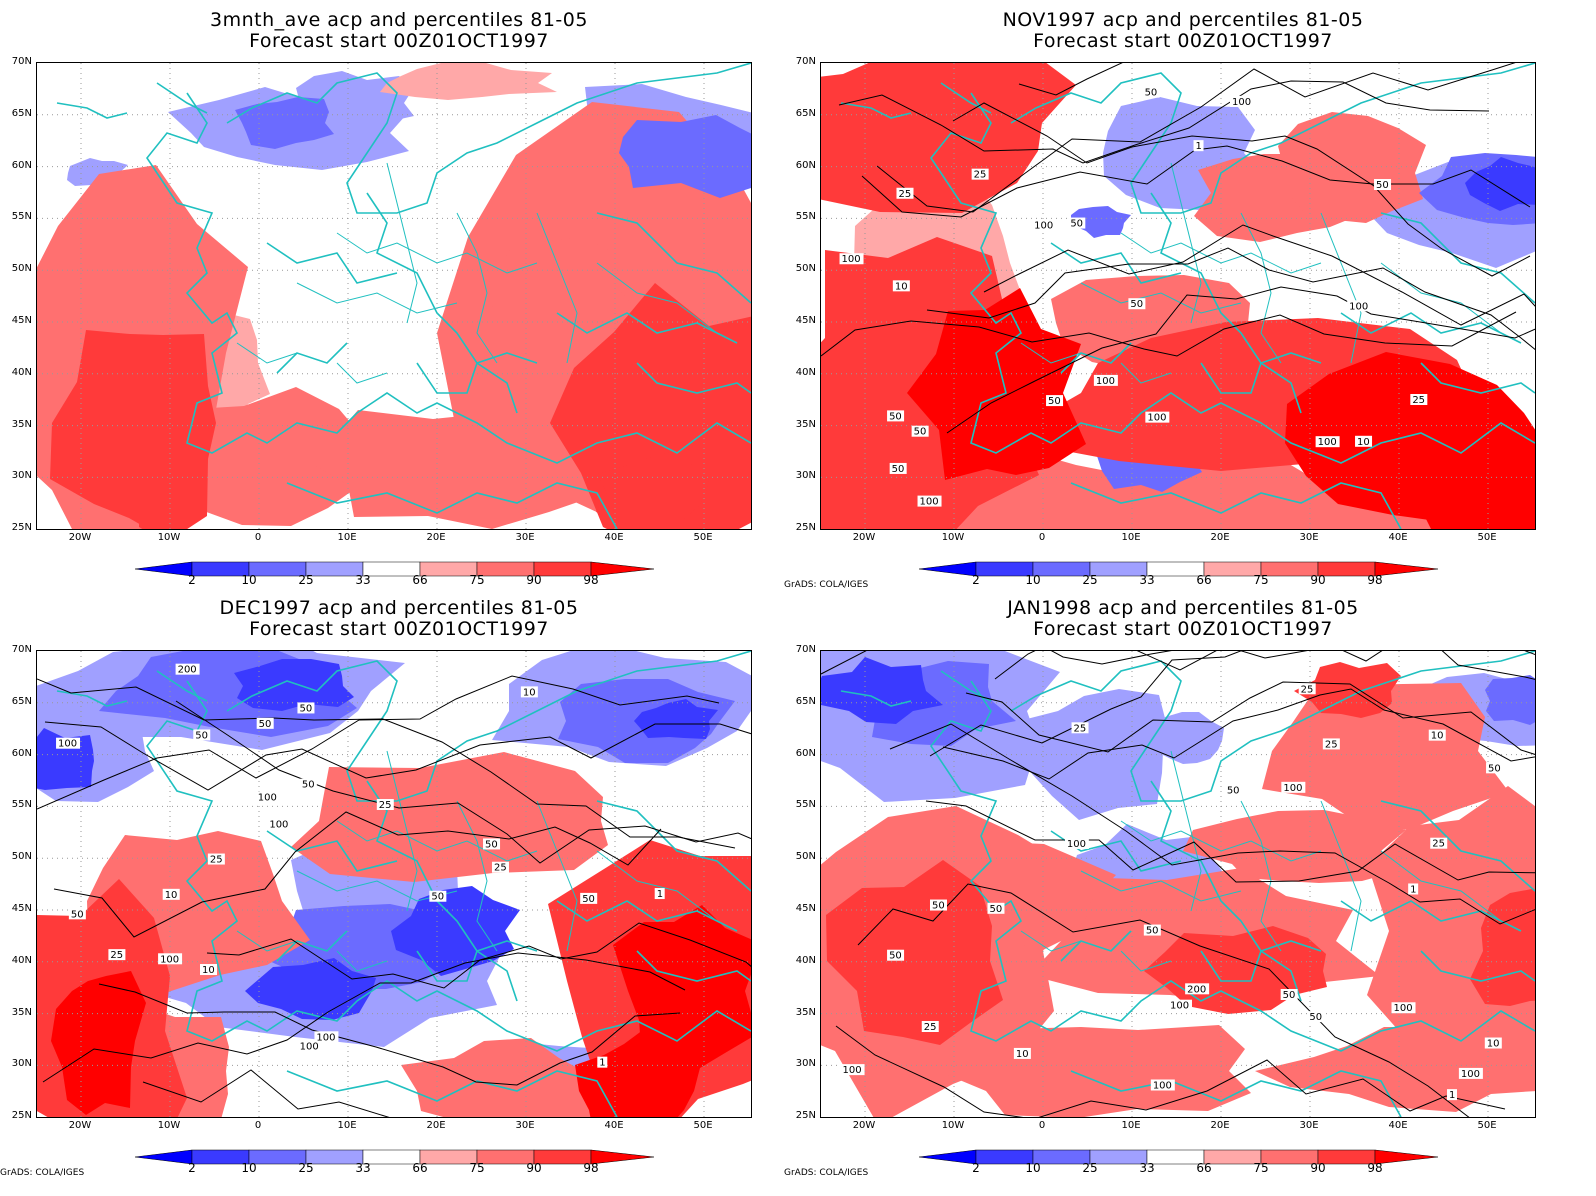 This screenshot has width=1596, height=1196. Describe the element at coordinates (21, 320) in the screenshot. I see `lat-label: 45N` at that location.